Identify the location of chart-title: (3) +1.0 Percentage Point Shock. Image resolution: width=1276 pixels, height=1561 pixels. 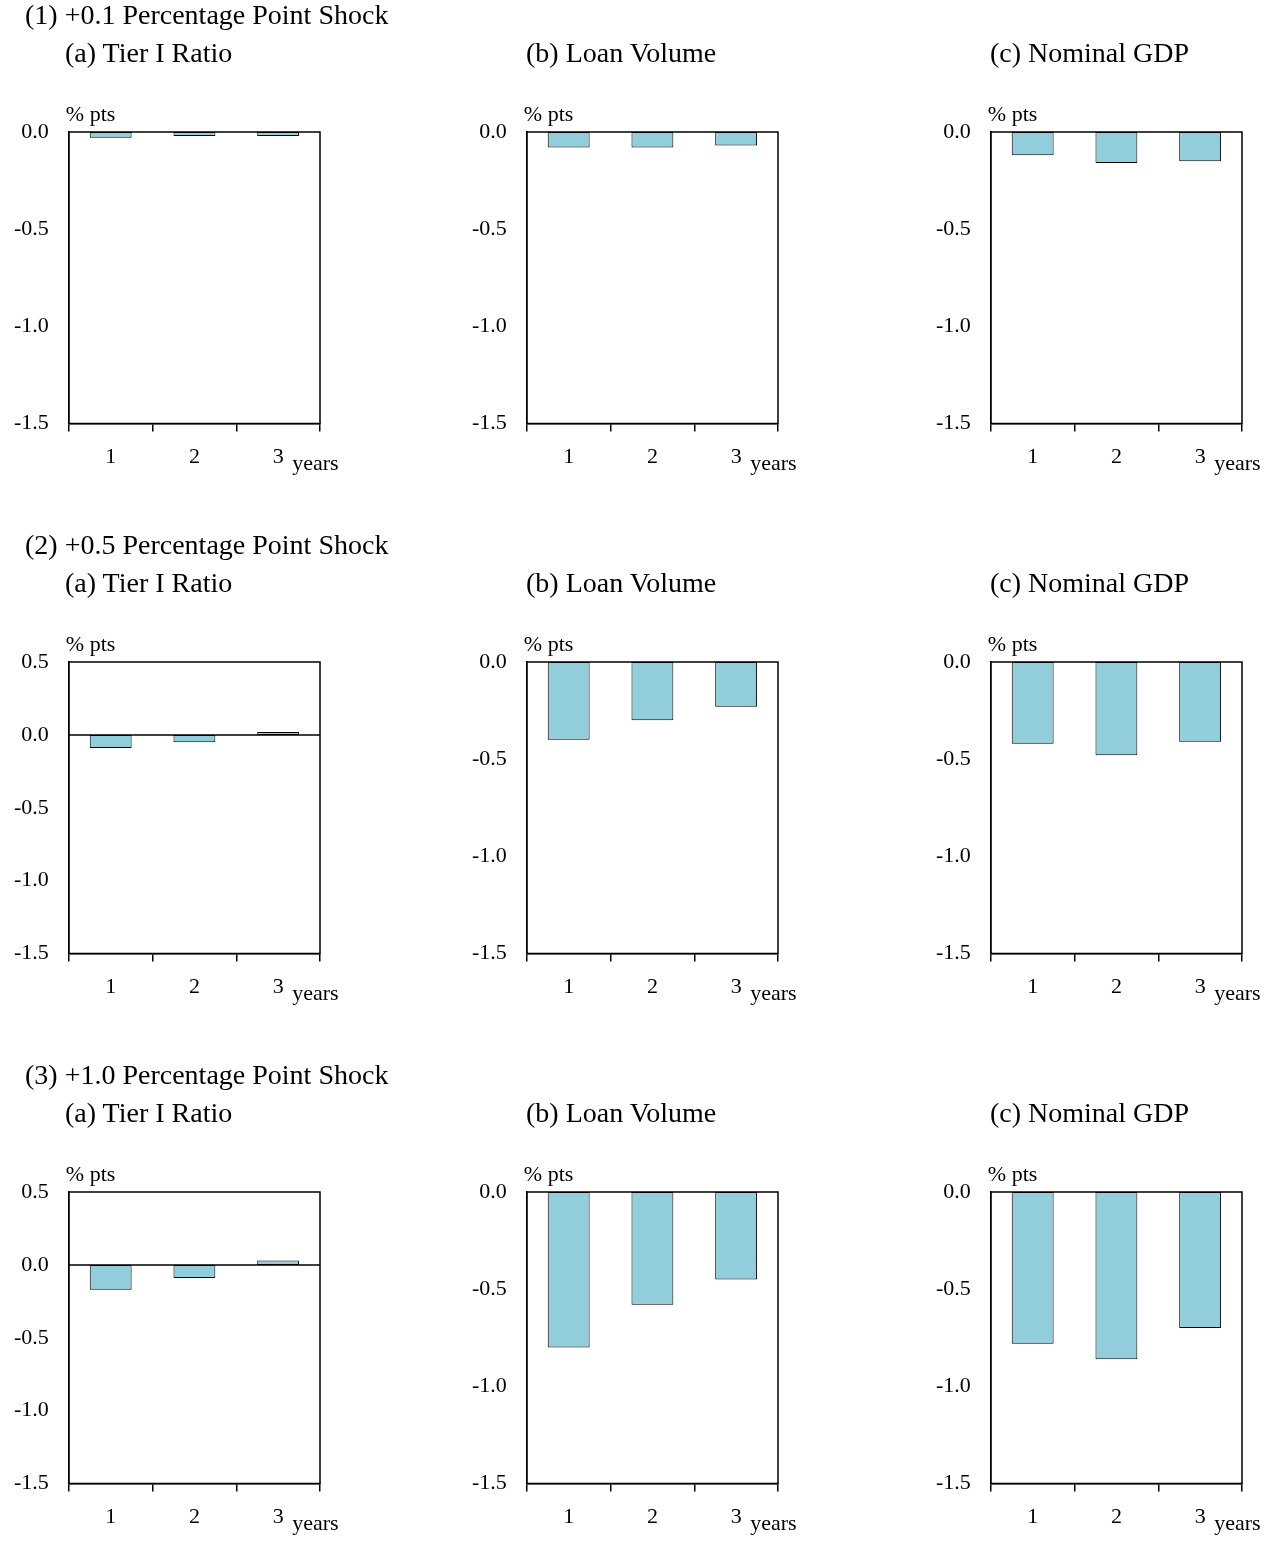
(207, 1074).